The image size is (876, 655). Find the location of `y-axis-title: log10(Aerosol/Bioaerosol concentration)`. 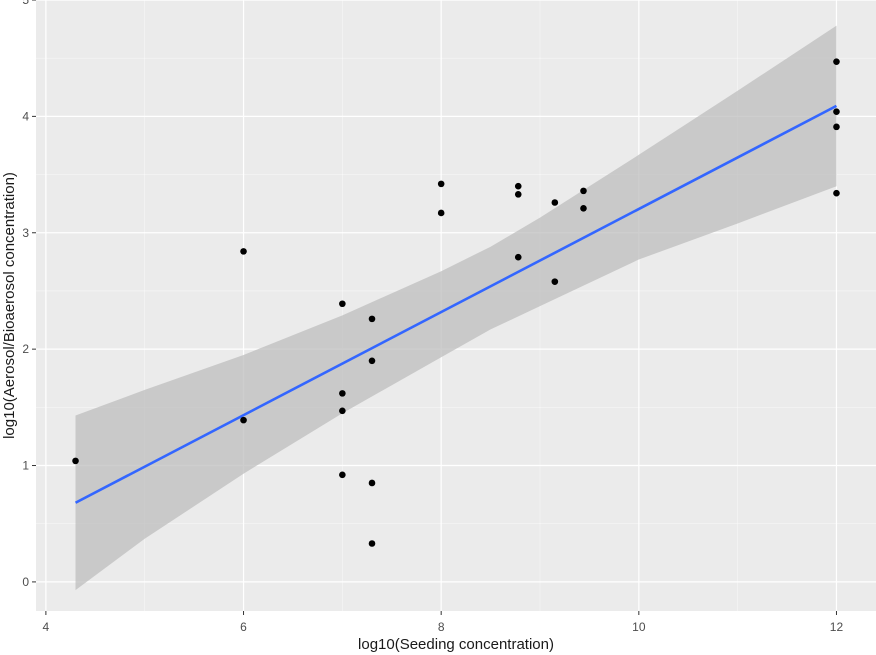

y-axis-title: log10(Aerosol/Bioaerosol concentration) is located at coordinates (9, 305).